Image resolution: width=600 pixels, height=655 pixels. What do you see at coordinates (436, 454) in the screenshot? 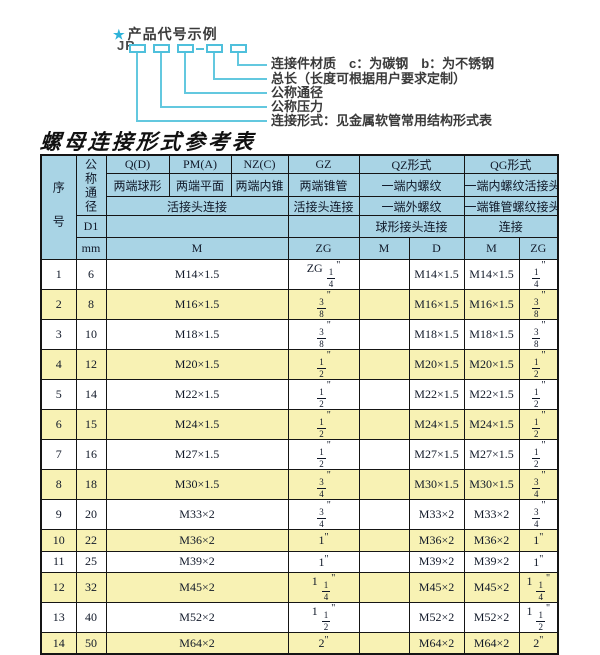
I see `cell-qz_d: M27×1.5` at bounding box center [436, 454].